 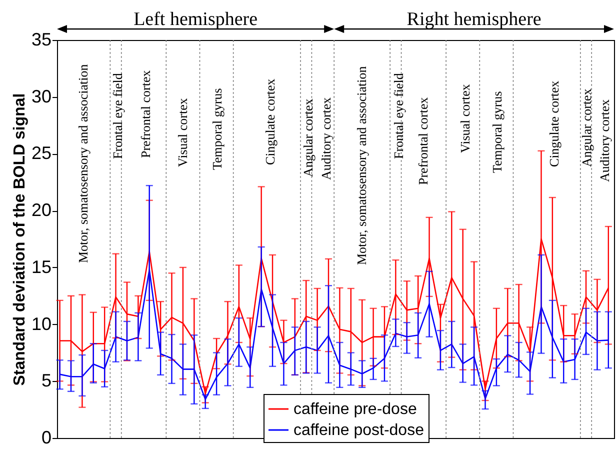 I want to click on legend-label: caffeine post-dose, so click(x=359, y=430).